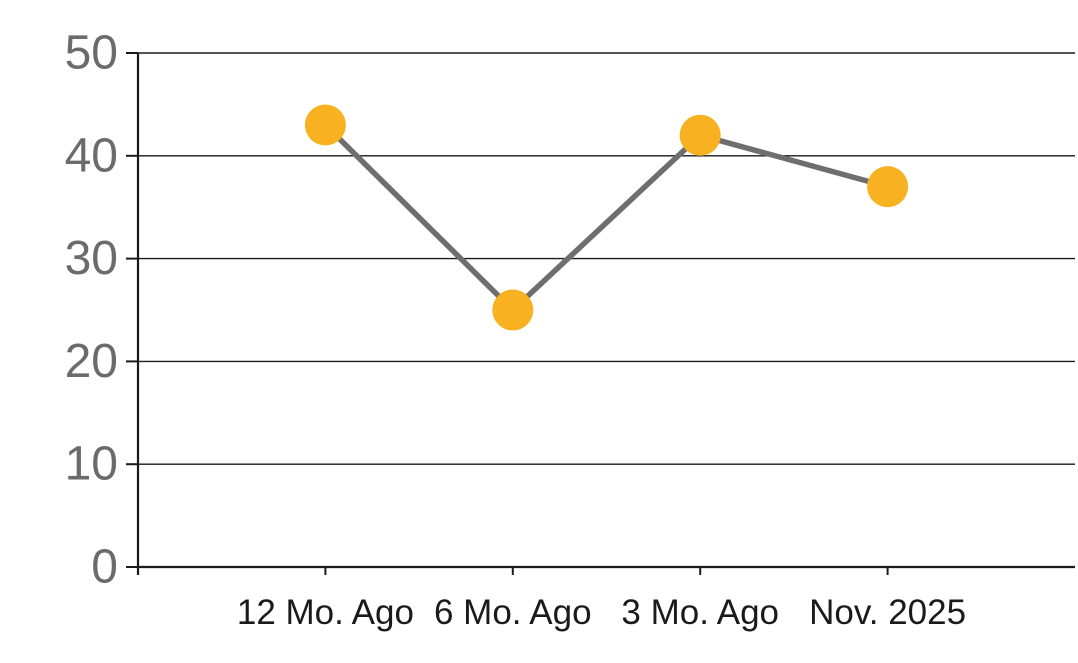 This screenshot has width=1078, height=663. What do you see at coordinates (700, 612) in the screenshot?
I see `x-axis-tick-label: 3 Mo. Ago` at bounding box center [700, 612].